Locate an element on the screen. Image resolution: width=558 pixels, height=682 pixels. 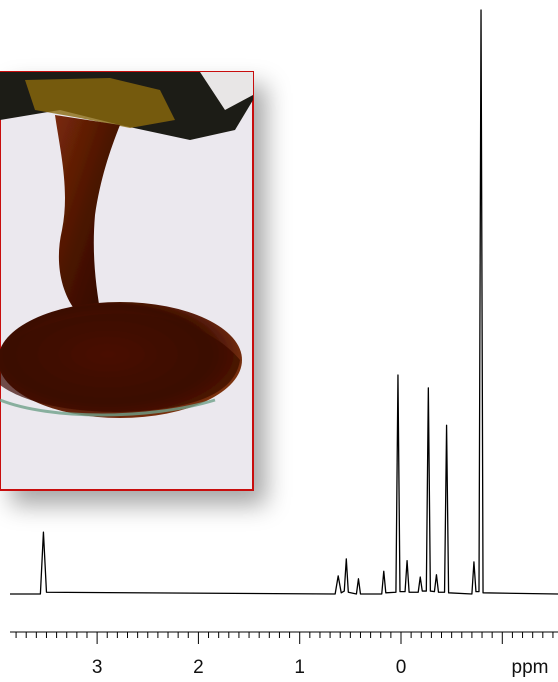
x-axis-label: ppm is located at coordinates (530, 667).